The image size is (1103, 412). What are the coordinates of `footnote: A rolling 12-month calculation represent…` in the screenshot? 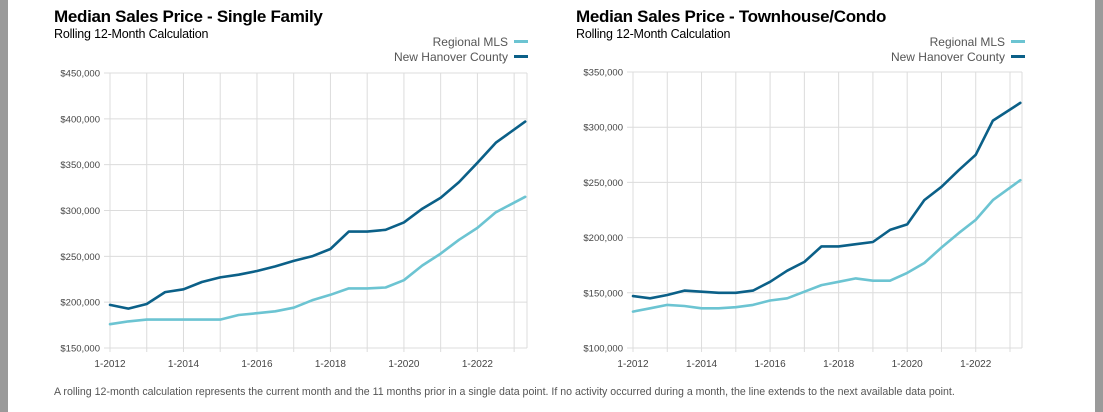 It's located at (504, 392).